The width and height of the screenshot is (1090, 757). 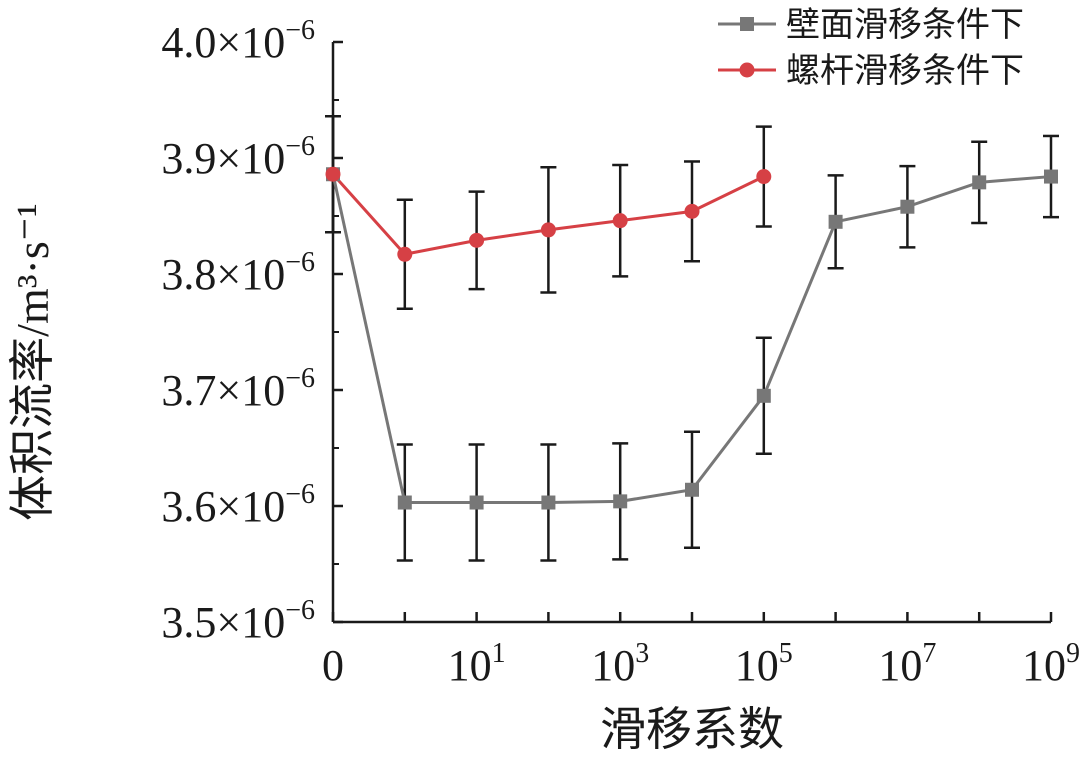 I want to click on y-tick-label: 3.6×10⁻⁶, so click(x=238, y=505).